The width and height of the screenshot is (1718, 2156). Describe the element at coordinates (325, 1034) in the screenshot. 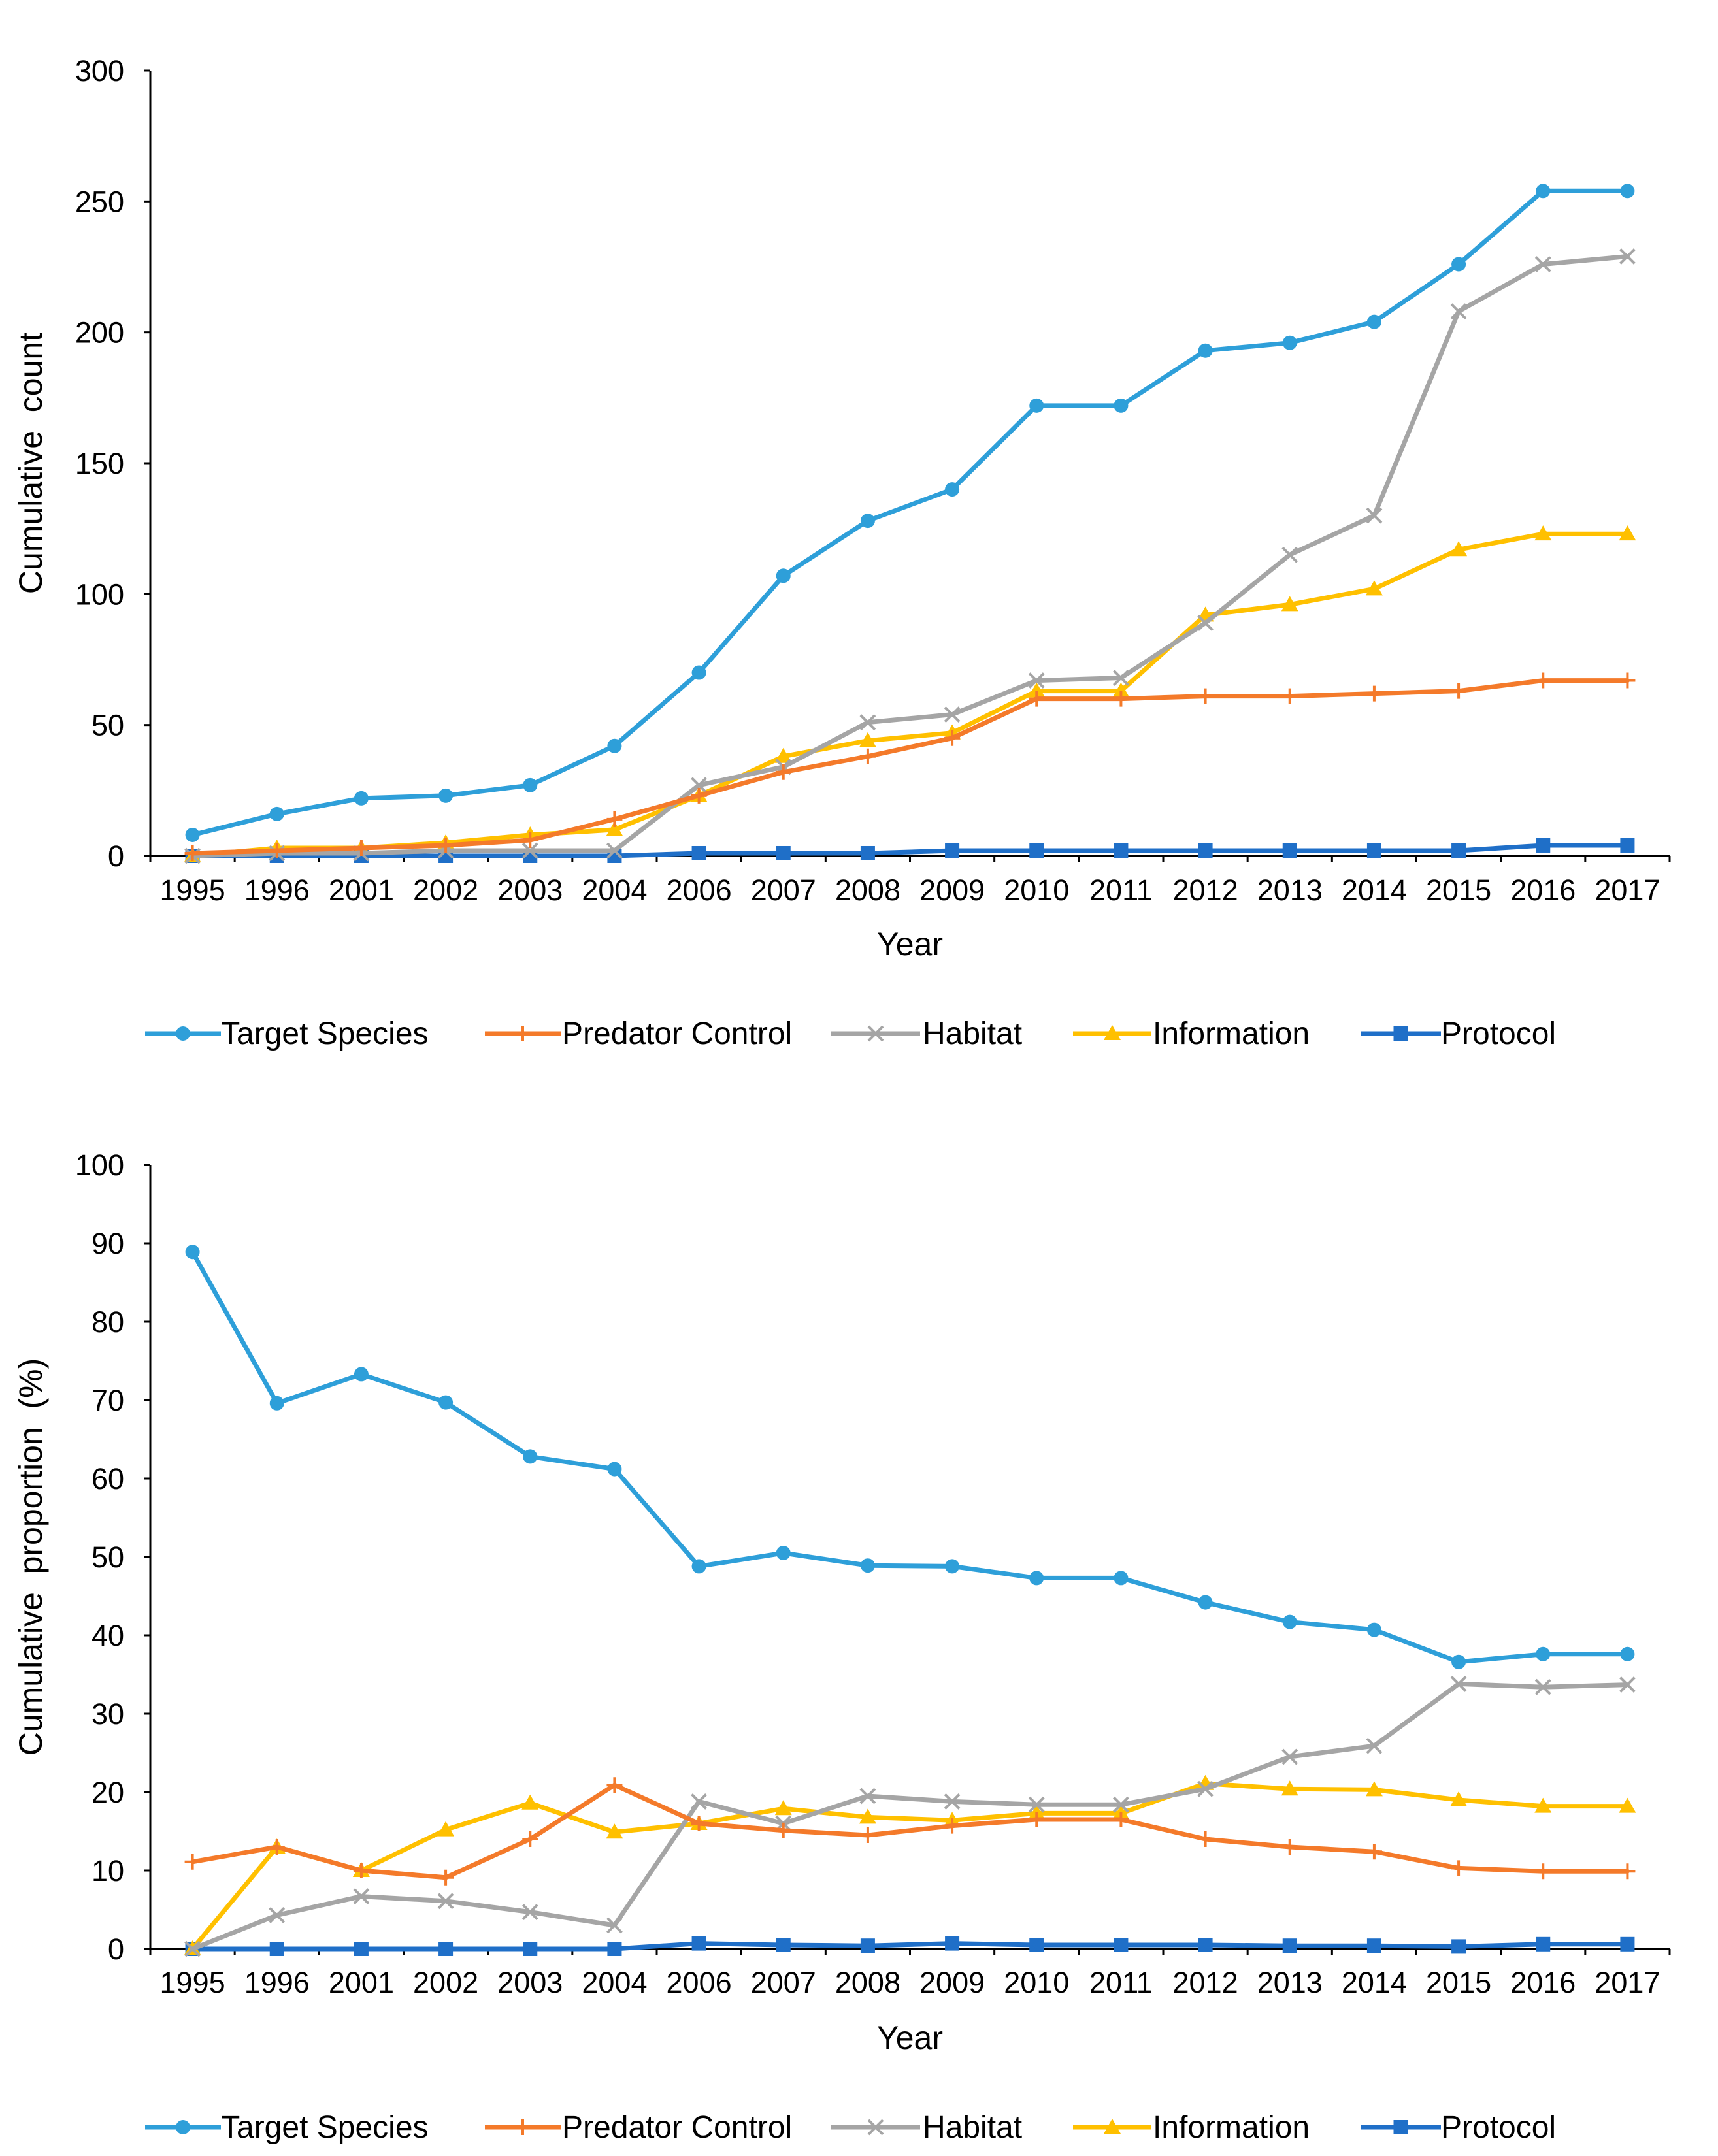

I see `legend-label: Target Species` at that location.